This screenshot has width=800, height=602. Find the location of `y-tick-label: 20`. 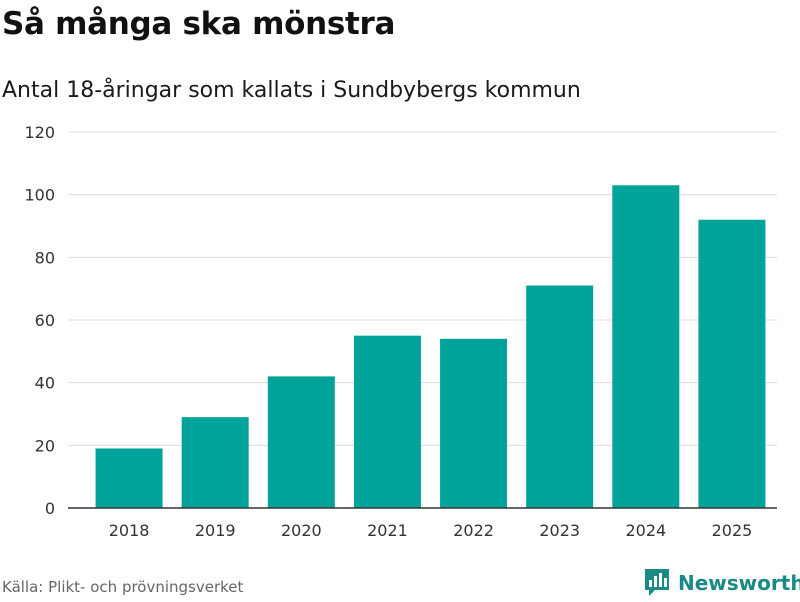

y-tick-label: 20 is located at coordinates (45, 445).